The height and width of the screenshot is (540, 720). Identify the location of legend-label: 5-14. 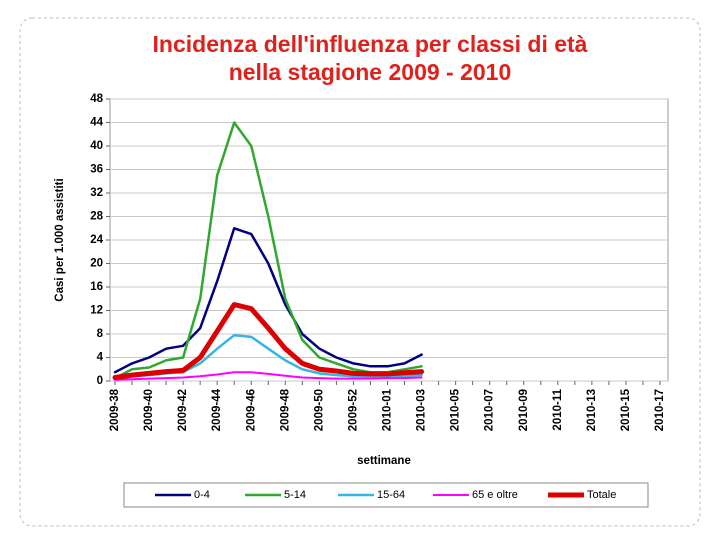
(295, 495).